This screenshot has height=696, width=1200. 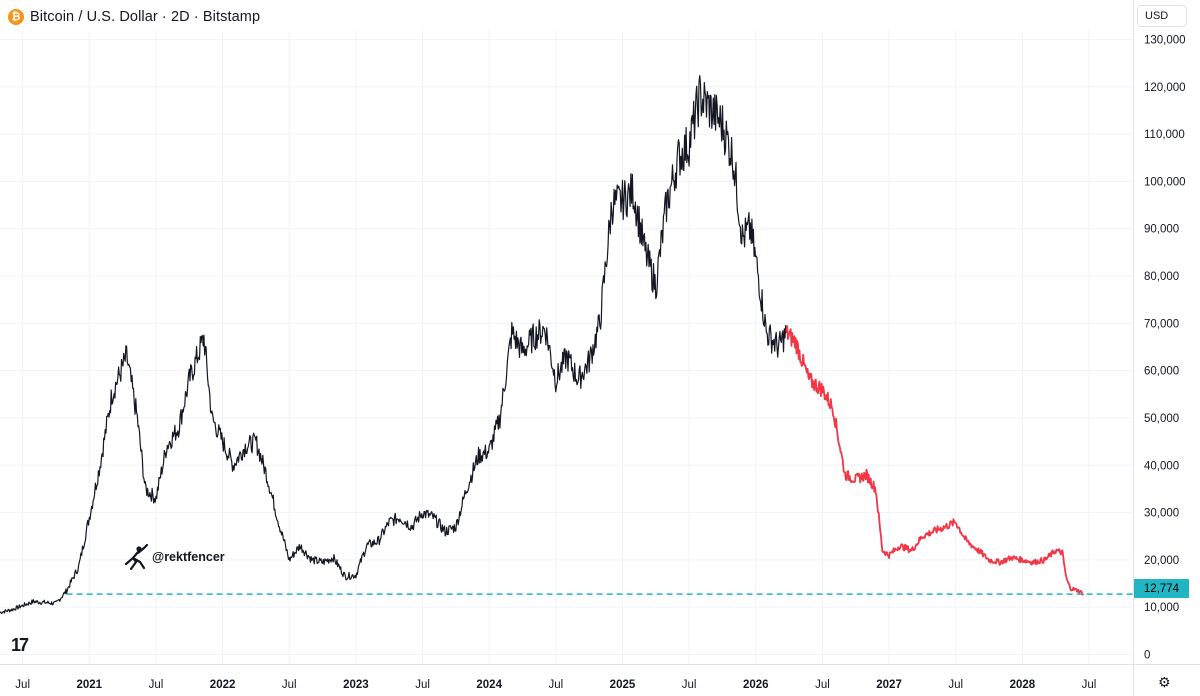 What do you see at coordinates (1165, 182) in the screenshot?
I see `y-tick-label: 100,000` at bounding box center [1165, 182].